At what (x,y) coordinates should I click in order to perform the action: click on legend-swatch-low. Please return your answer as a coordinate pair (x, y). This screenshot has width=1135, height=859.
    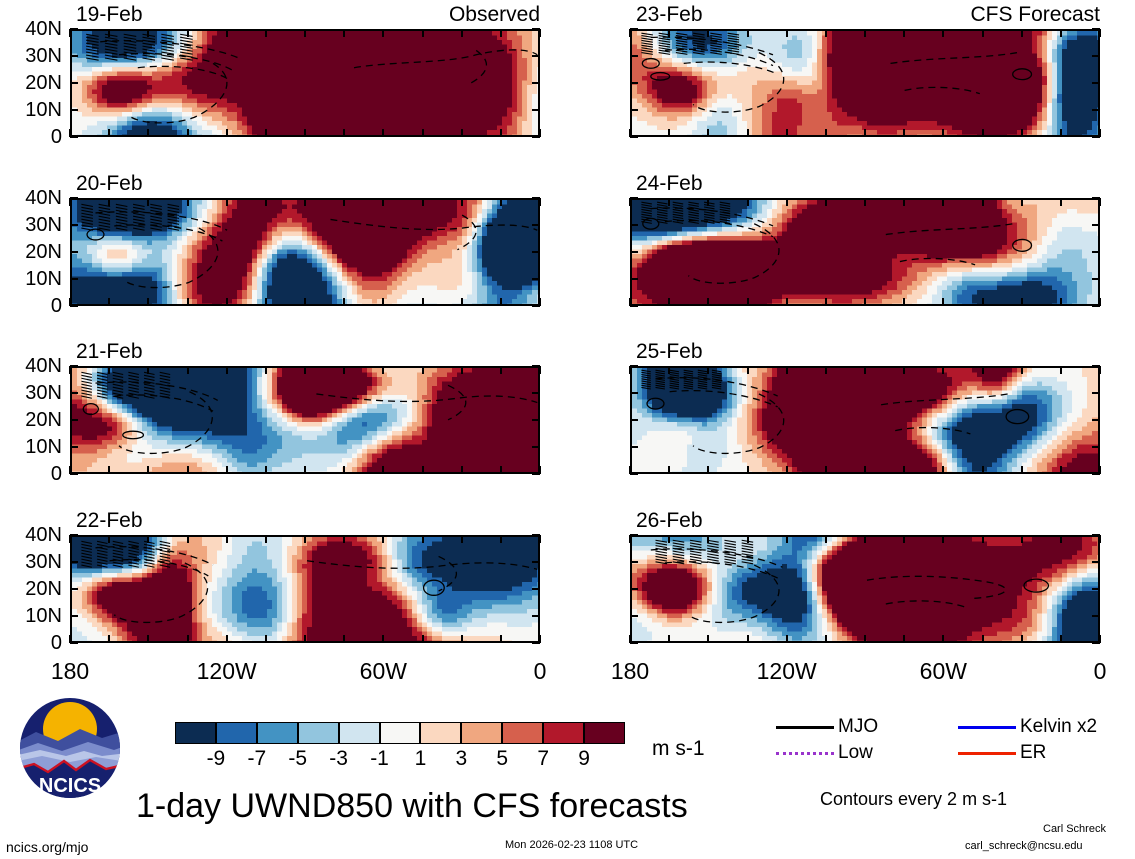
    Looking at the image, I should click on (805, 753).